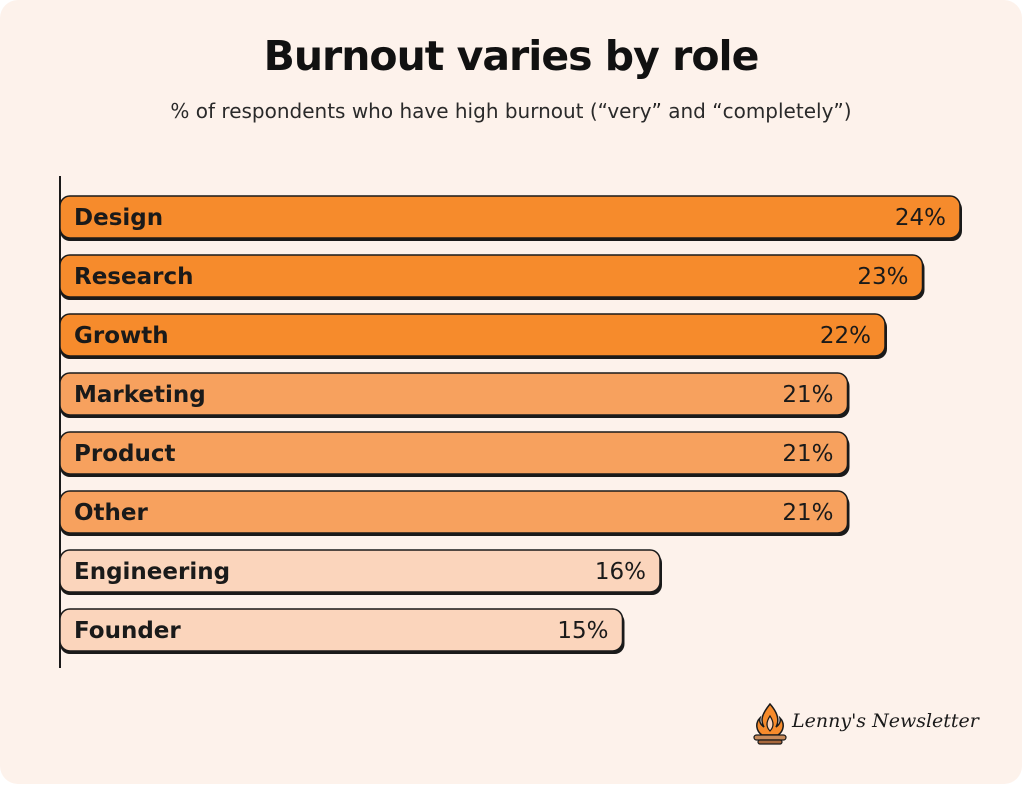 The image size is (1028, 790). What do you see at coordinates (920, 218) in the screenshot?
I see `bar-value-label: 24%` at bounding box center [920, 218].